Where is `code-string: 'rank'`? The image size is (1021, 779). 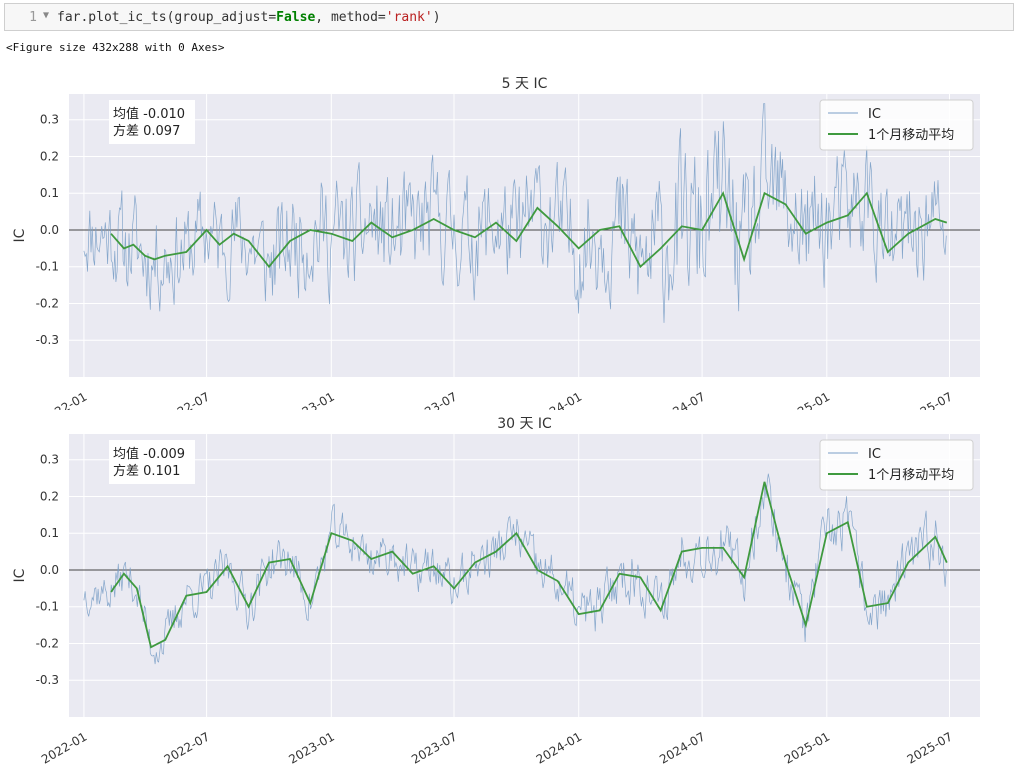
code-string: 'rank' is located at coordinates (409, 17).